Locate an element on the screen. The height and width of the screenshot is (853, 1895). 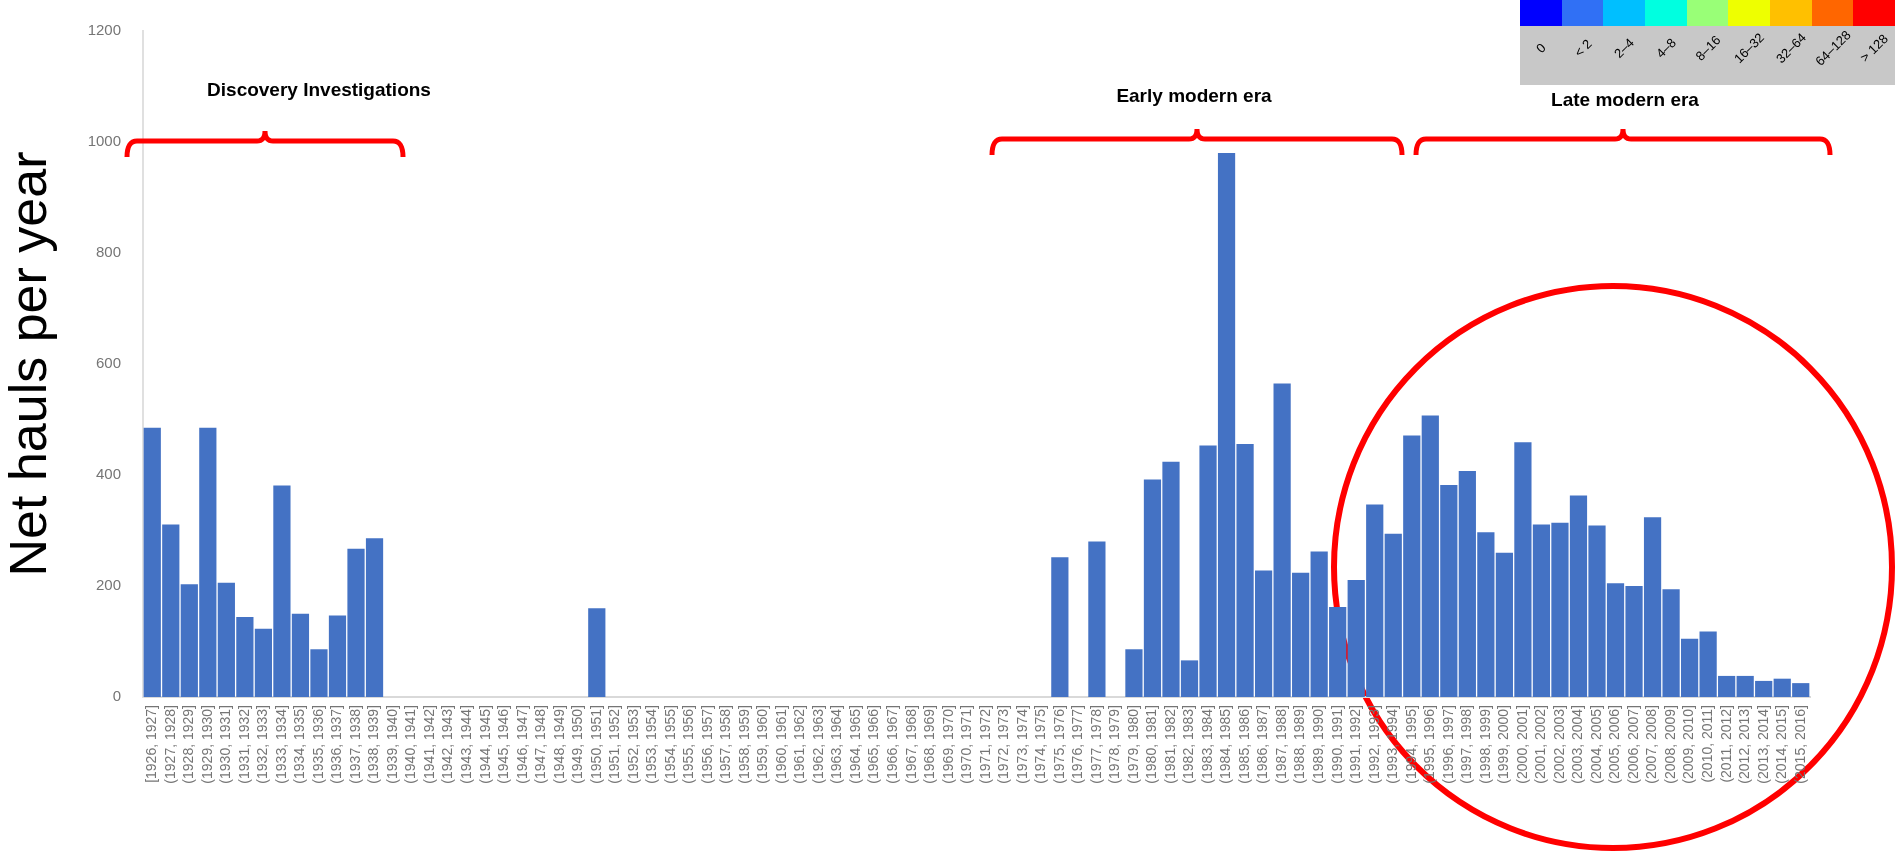
x-tick-label: (1928, 1929] is located at coordinates (188, 744).